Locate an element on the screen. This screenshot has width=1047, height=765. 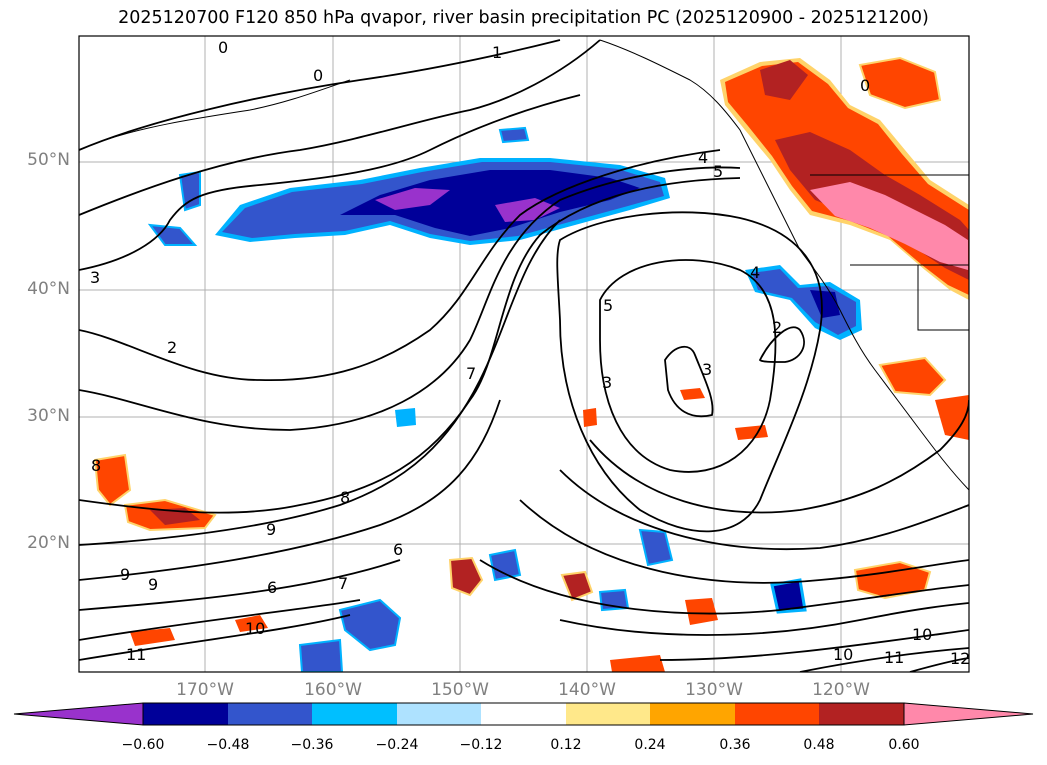
colorbar-tick: 0.48 is located at coordinates (819, 745).